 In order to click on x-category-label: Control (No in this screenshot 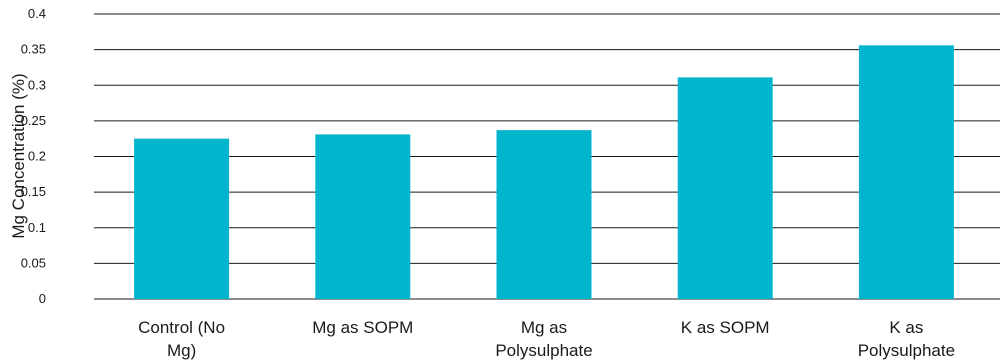, I will do `click(181, 327)`.